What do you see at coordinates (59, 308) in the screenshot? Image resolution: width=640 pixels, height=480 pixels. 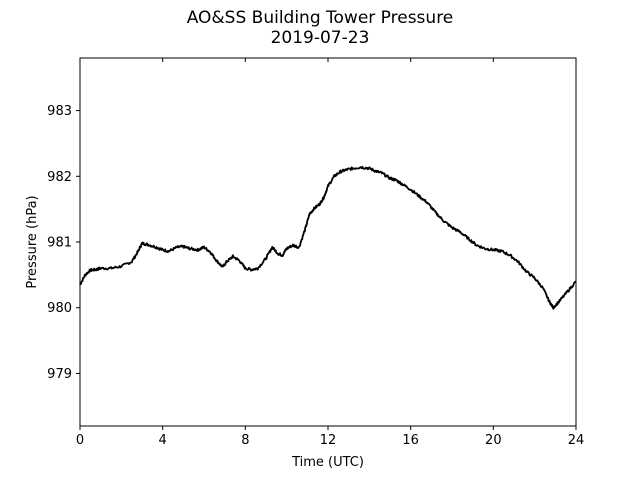 I see `y-tick-label: 980` at bounding box center [59, 308].